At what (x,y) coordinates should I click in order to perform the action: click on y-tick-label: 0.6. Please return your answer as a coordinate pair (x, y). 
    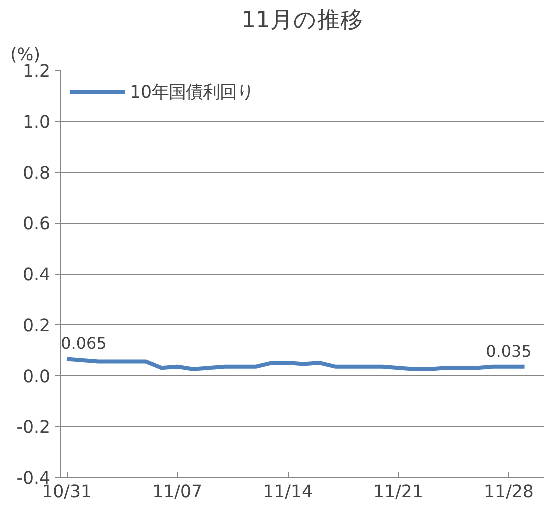
    Looking at the image, I should click on (36, 224).